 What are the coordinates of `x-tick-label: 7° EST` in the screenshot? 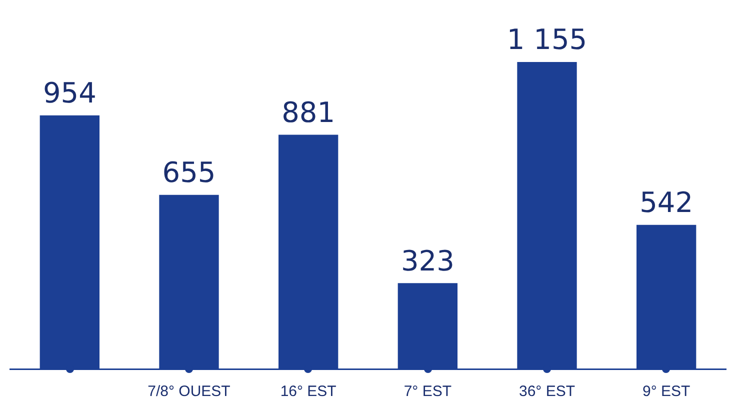 It's located at (428, 391).